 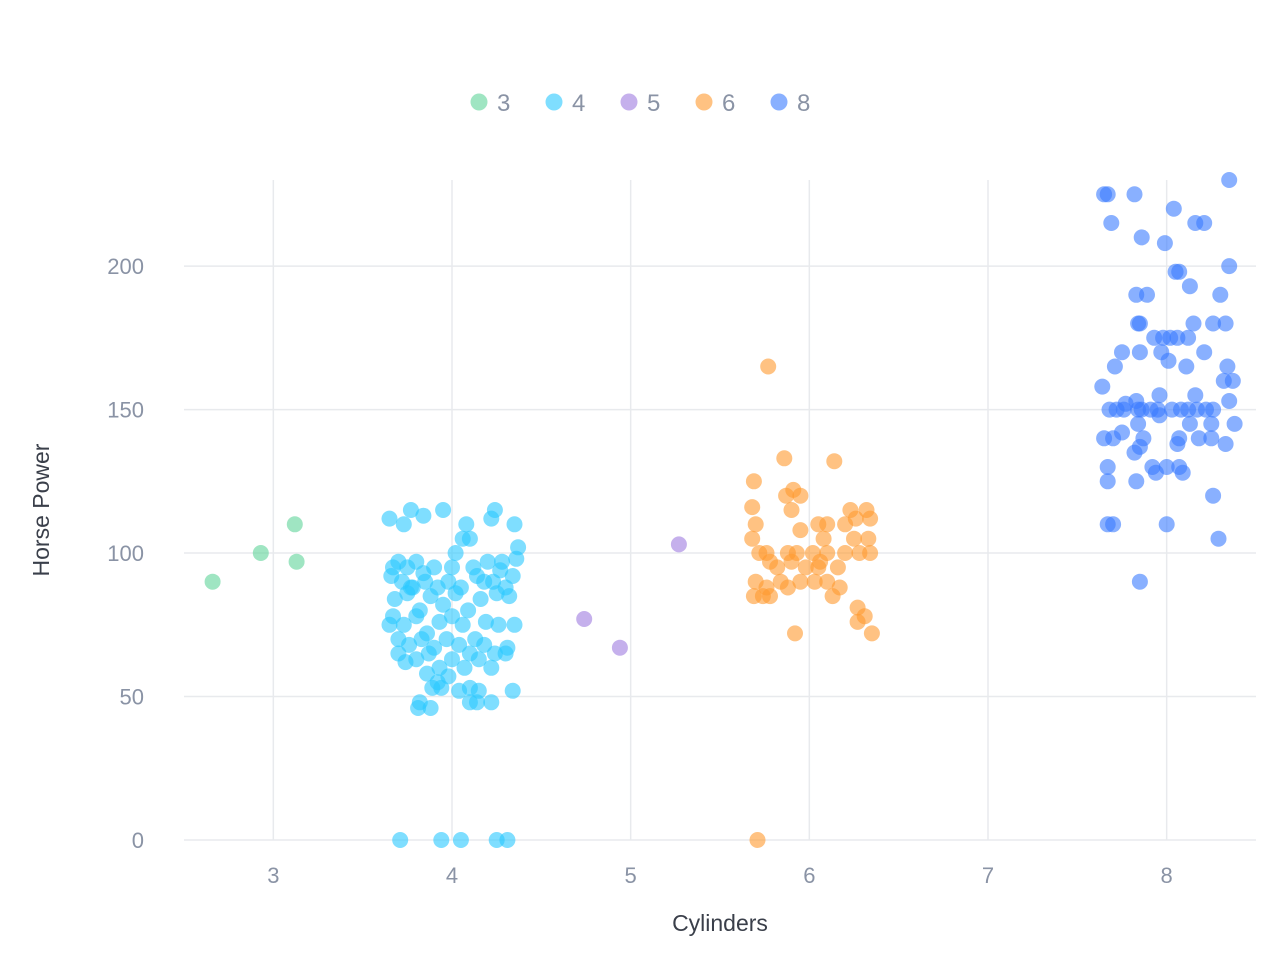 What do you see at coordinates (803, 103) in the screenshot?
I see `legend-label: 8` at bounding box center [803, 103].